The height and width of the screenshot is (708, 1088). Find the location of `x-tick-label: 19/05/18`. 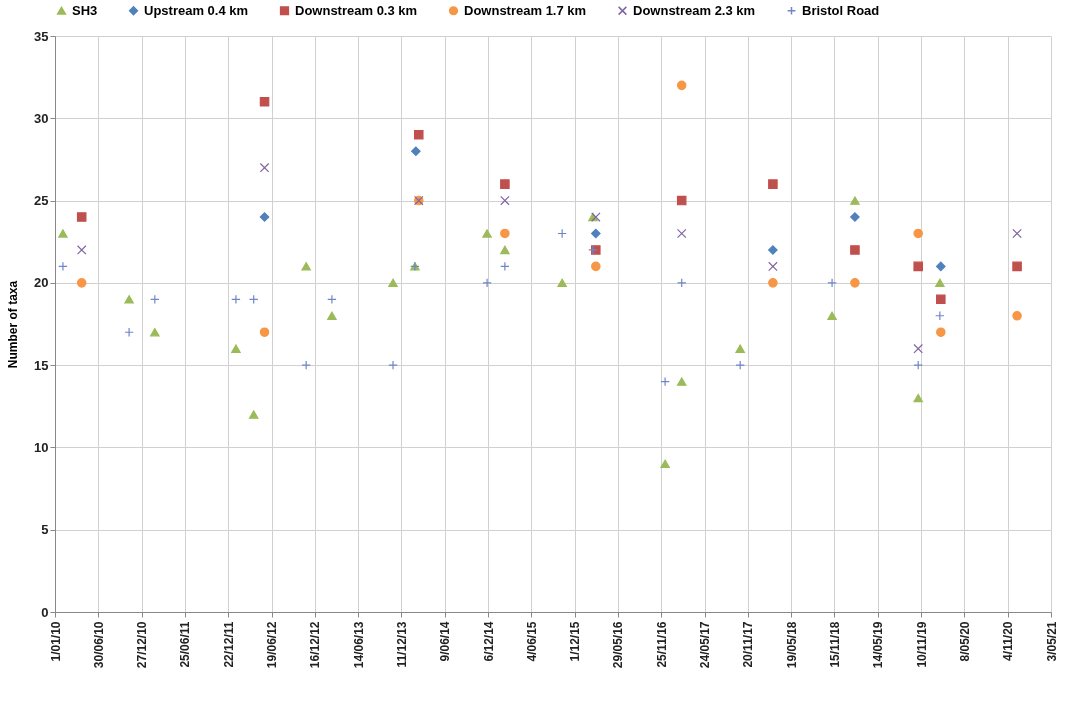

x-tick-label: 19/05/18 is located at coordinates (791, 645).